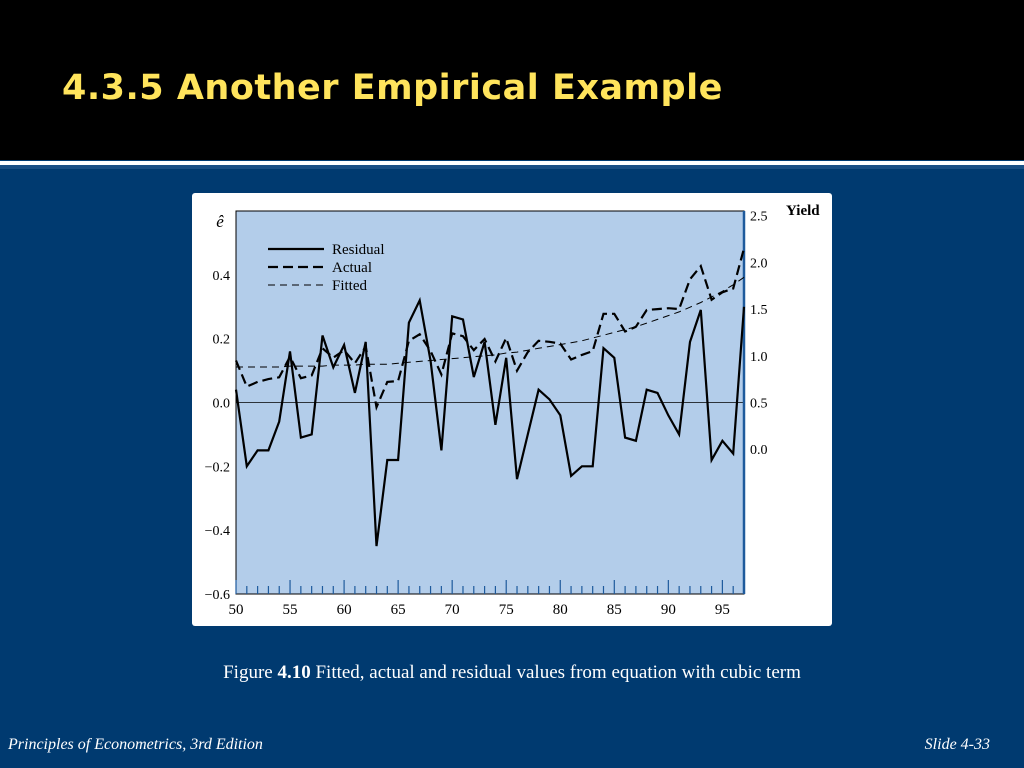 The image size is (1024, 768). I want to click on slide-title: 4.3.5 Another Empirical Example, so click(392, 88).